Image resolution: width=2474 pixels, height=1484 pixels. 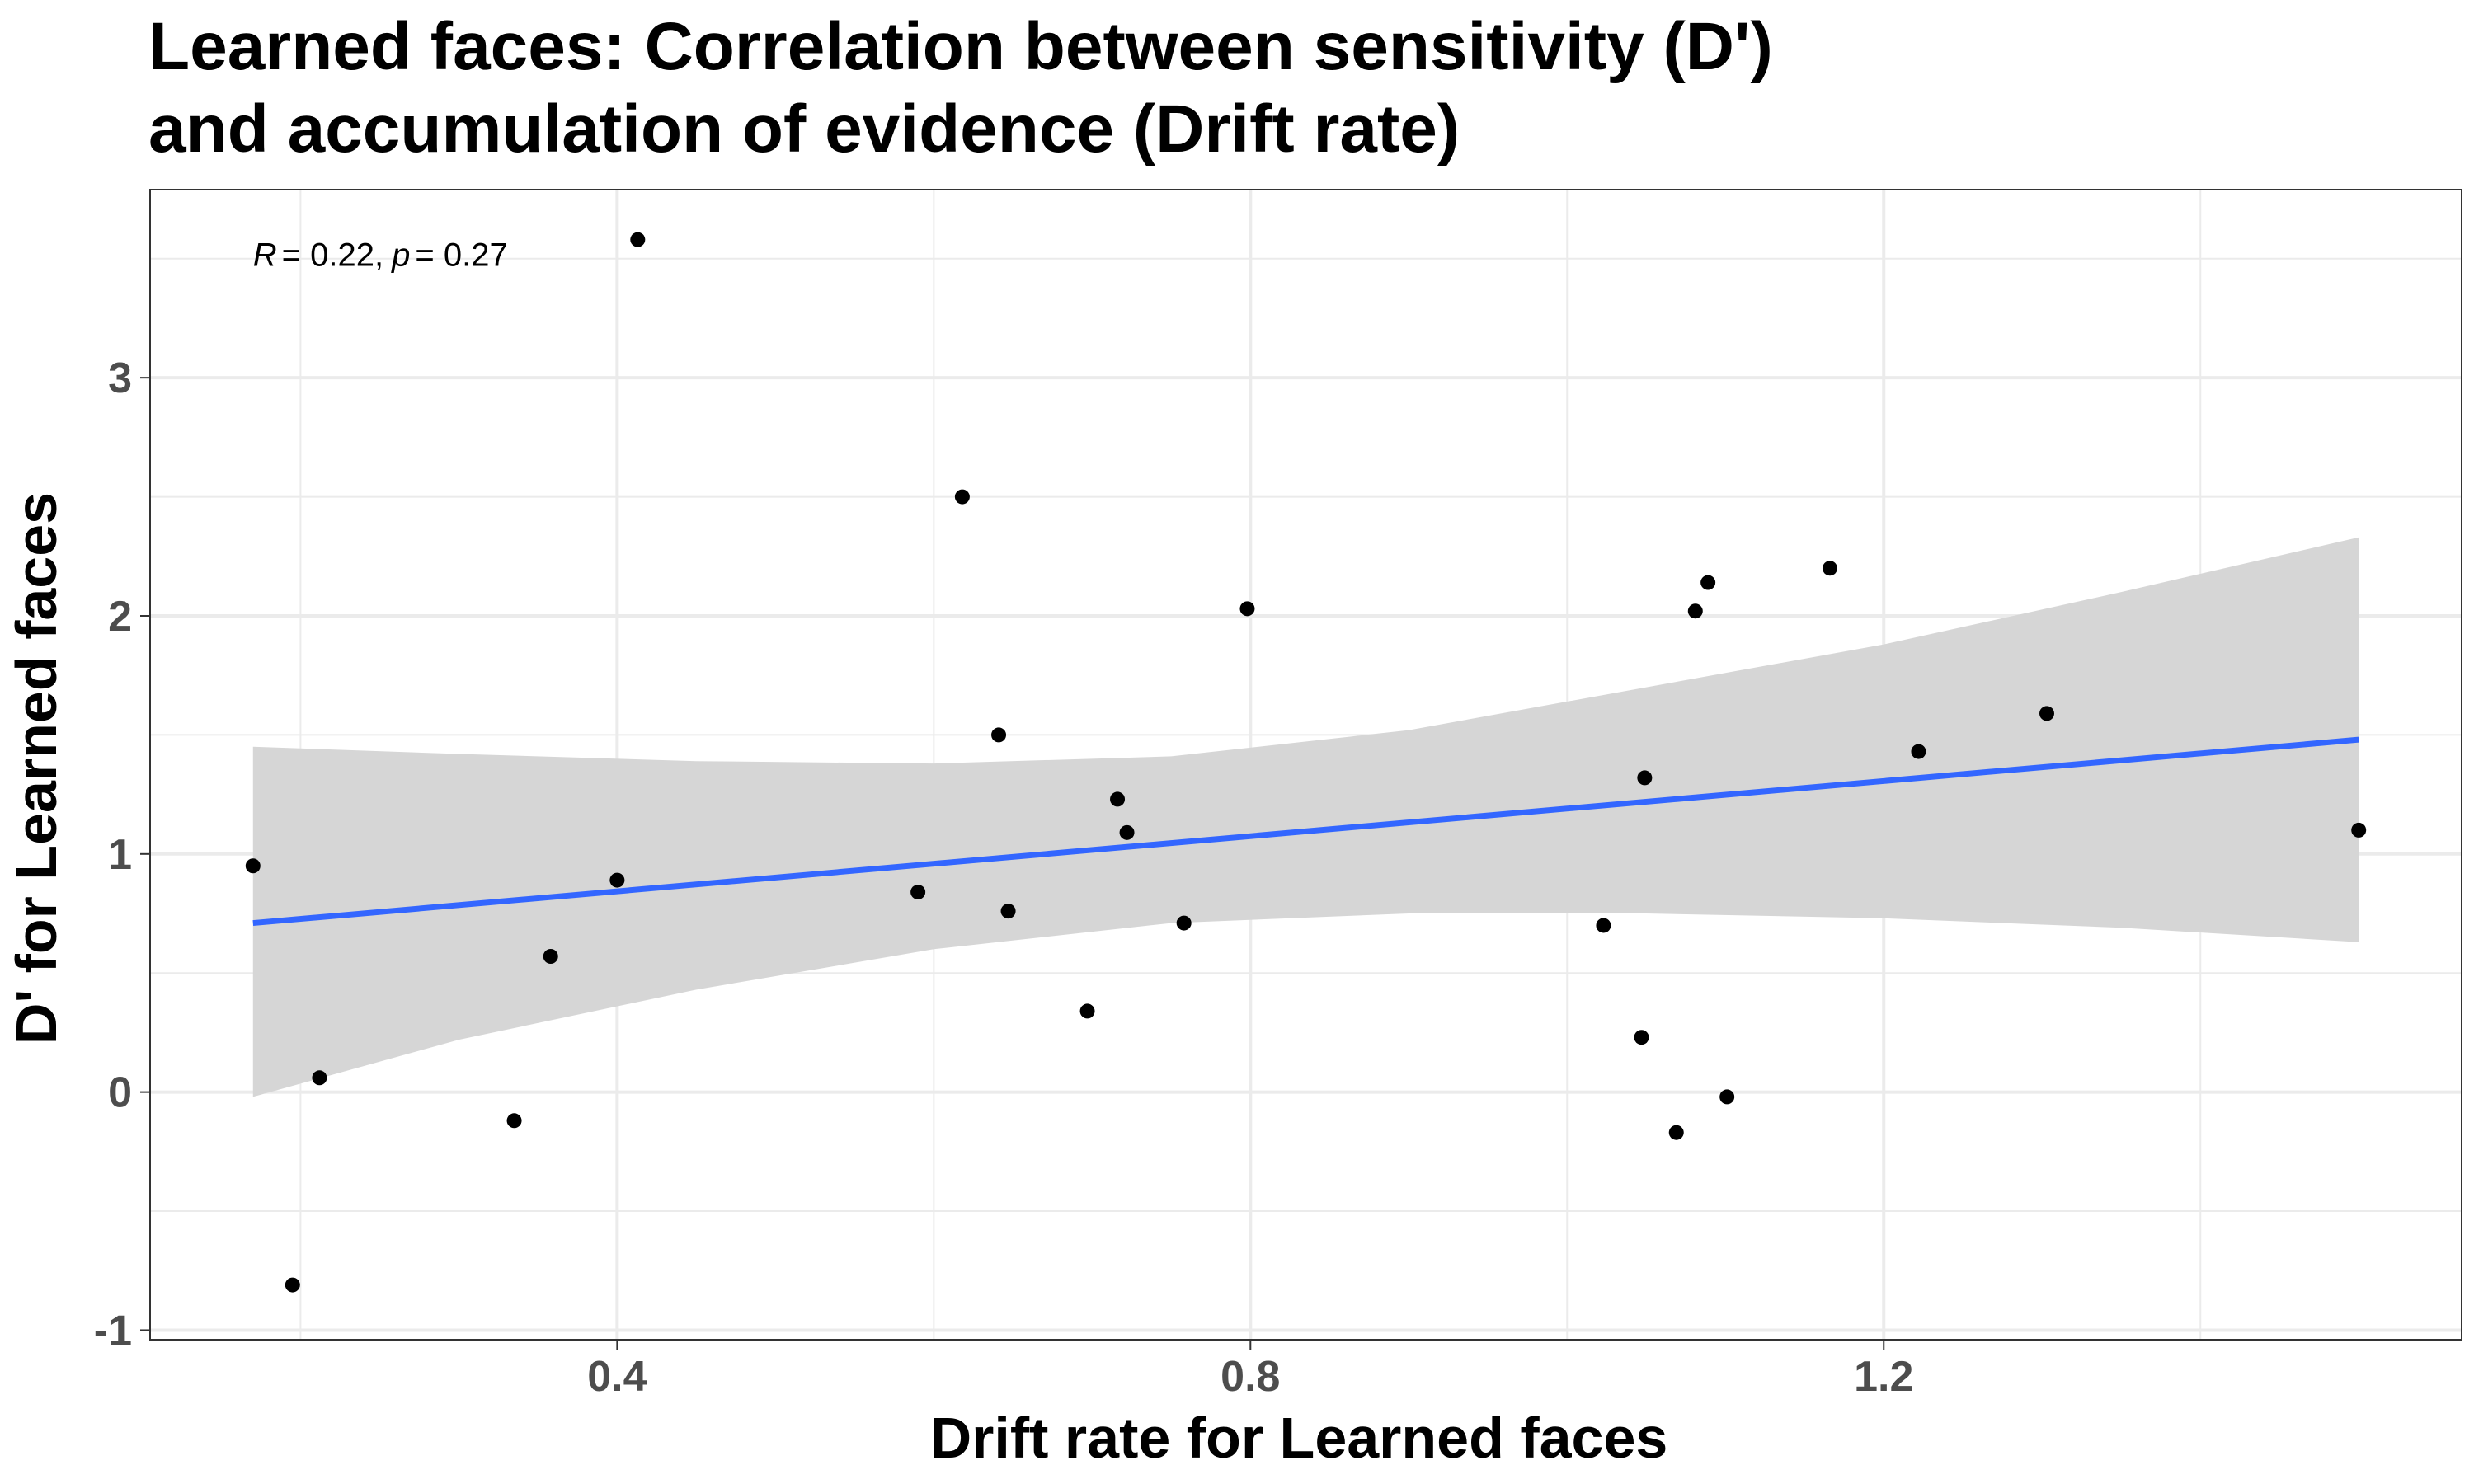 What do you see at coordinates (120, 855) in the screenshot?
I see `y-tick-label: 1` at bounding box center [120, 855].